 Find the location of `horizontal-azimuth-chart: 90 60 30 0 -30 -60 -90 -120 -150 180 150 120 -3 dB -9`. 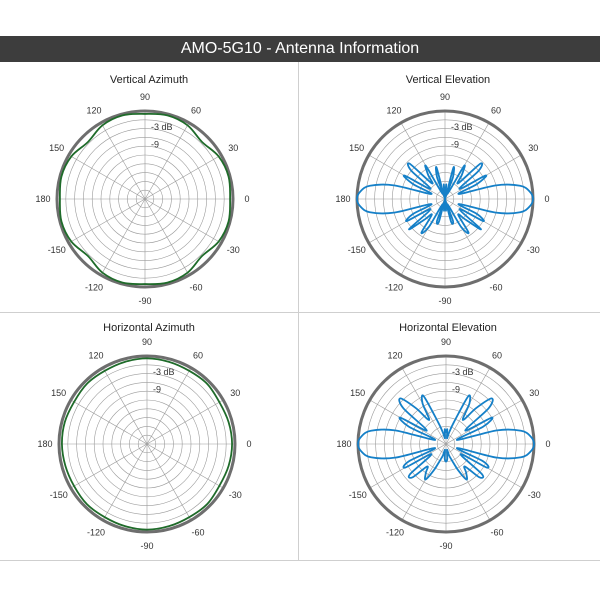

horizontal-azimuth-chart: 90 60 30 0 -30 -60 -90 -120 -150 180 150 120 -3 dB -9 is located at coordinates (144, 444).